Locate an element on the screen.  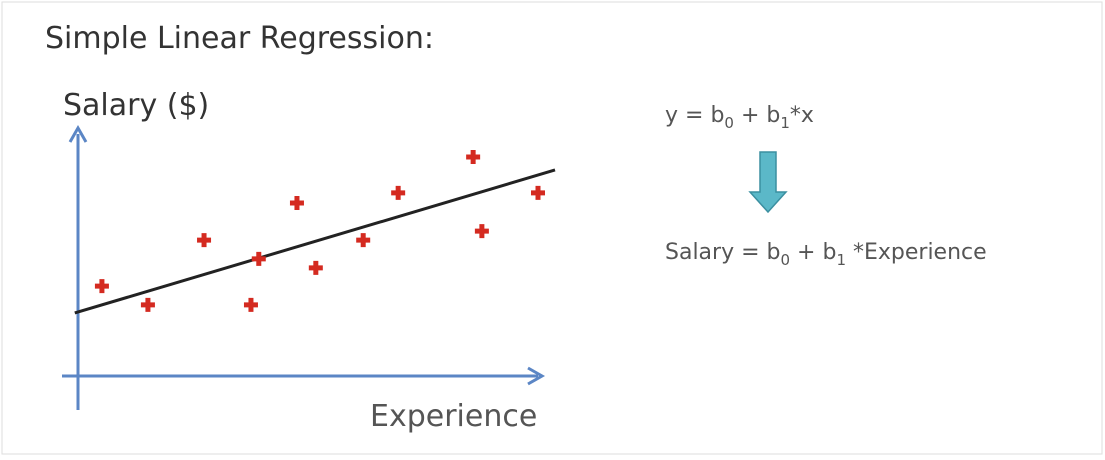
down-arrow is located at coordinates (768, 182).